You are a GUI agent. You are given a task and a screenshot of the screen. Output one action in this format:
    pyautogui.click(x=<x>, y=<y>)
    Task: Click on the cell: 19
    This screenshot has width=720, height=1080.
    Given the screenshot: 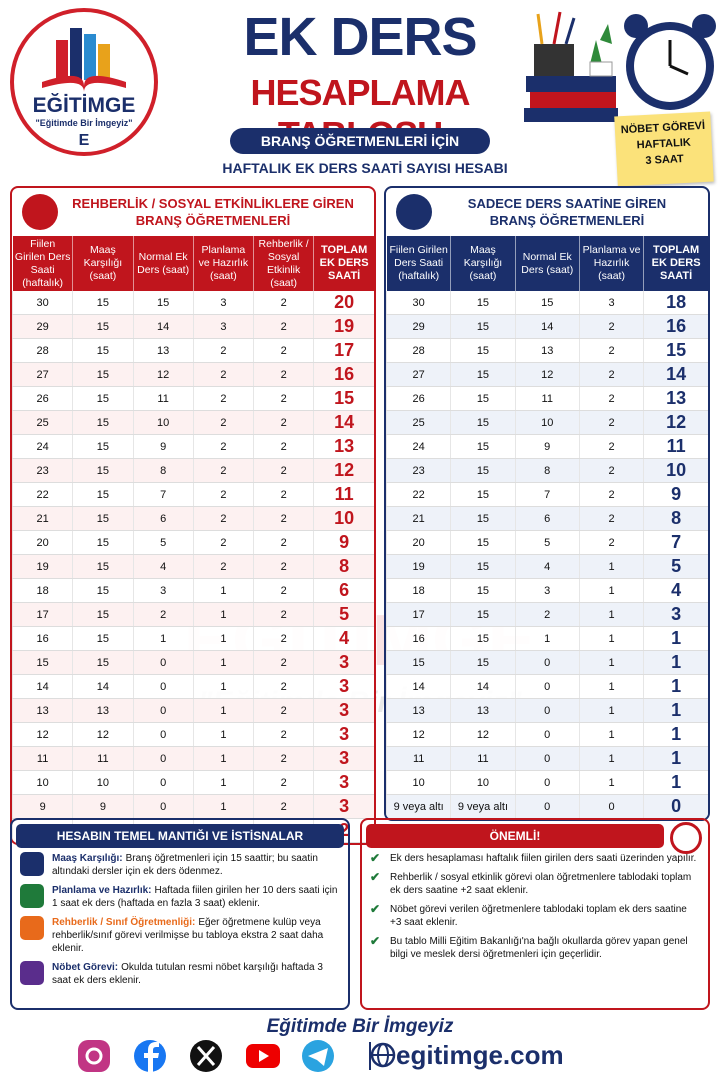 What is the action you would take?
    pyautogui.click(x=418, y=566)
    